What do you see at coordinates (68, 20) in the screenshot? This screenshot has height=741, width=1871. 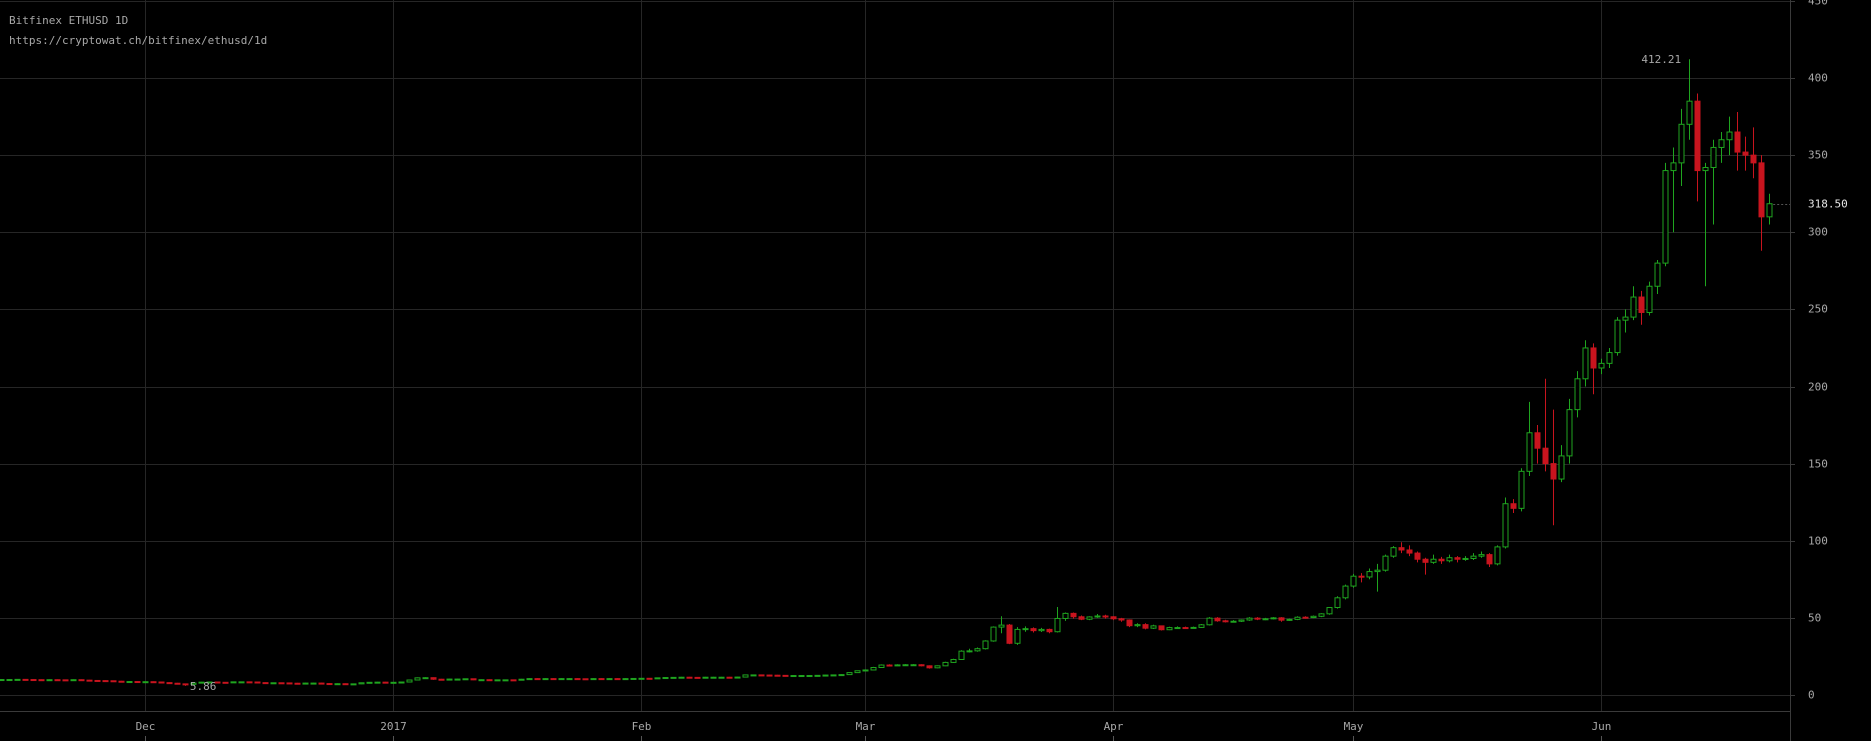 I see `chart-title: Bitfinex ETHUSD 1D` at bounding box center [68, 20].